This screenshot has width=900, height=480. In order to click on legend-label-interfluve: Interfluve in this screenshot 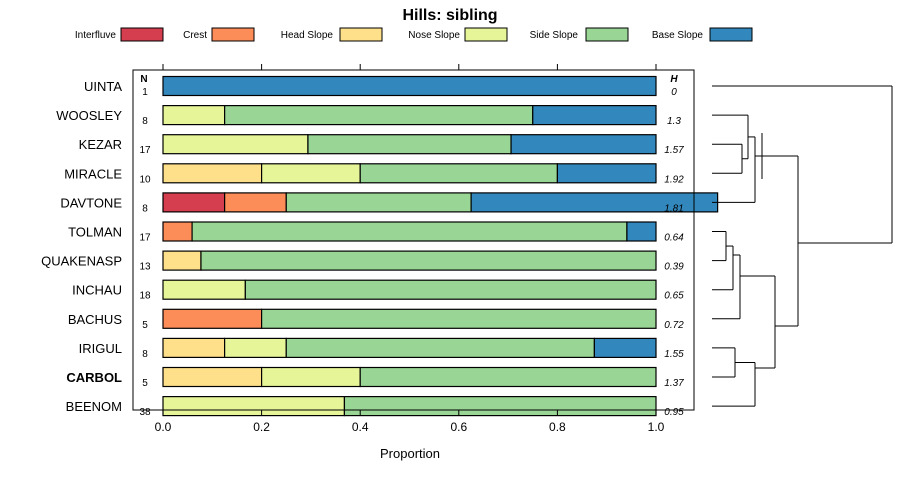, I will do `click(96, 35)`.